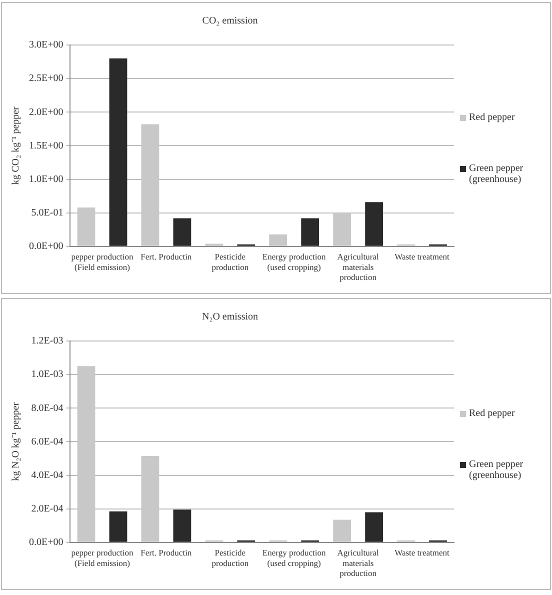  I want to click on y-tick-label: 5.0E-01, so click(47, 212).